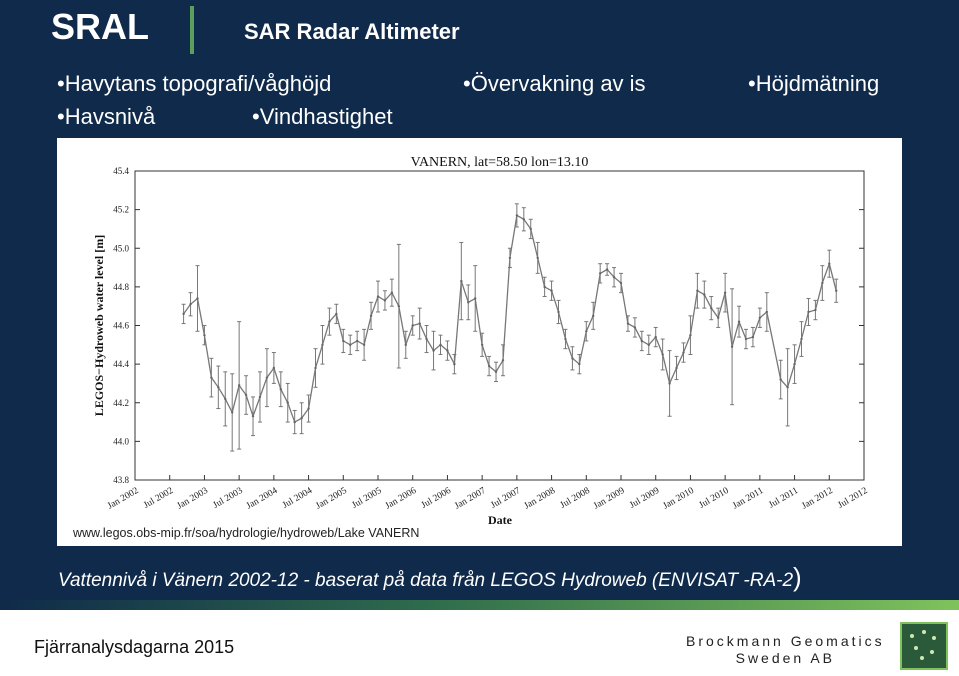 Image resolution: width=959 pixels, height=676 pixels. What do you see at coordinates (121, 326) in the screenshot?
I see `y-tick-label: 44.6` at bounding box center [121, 326].